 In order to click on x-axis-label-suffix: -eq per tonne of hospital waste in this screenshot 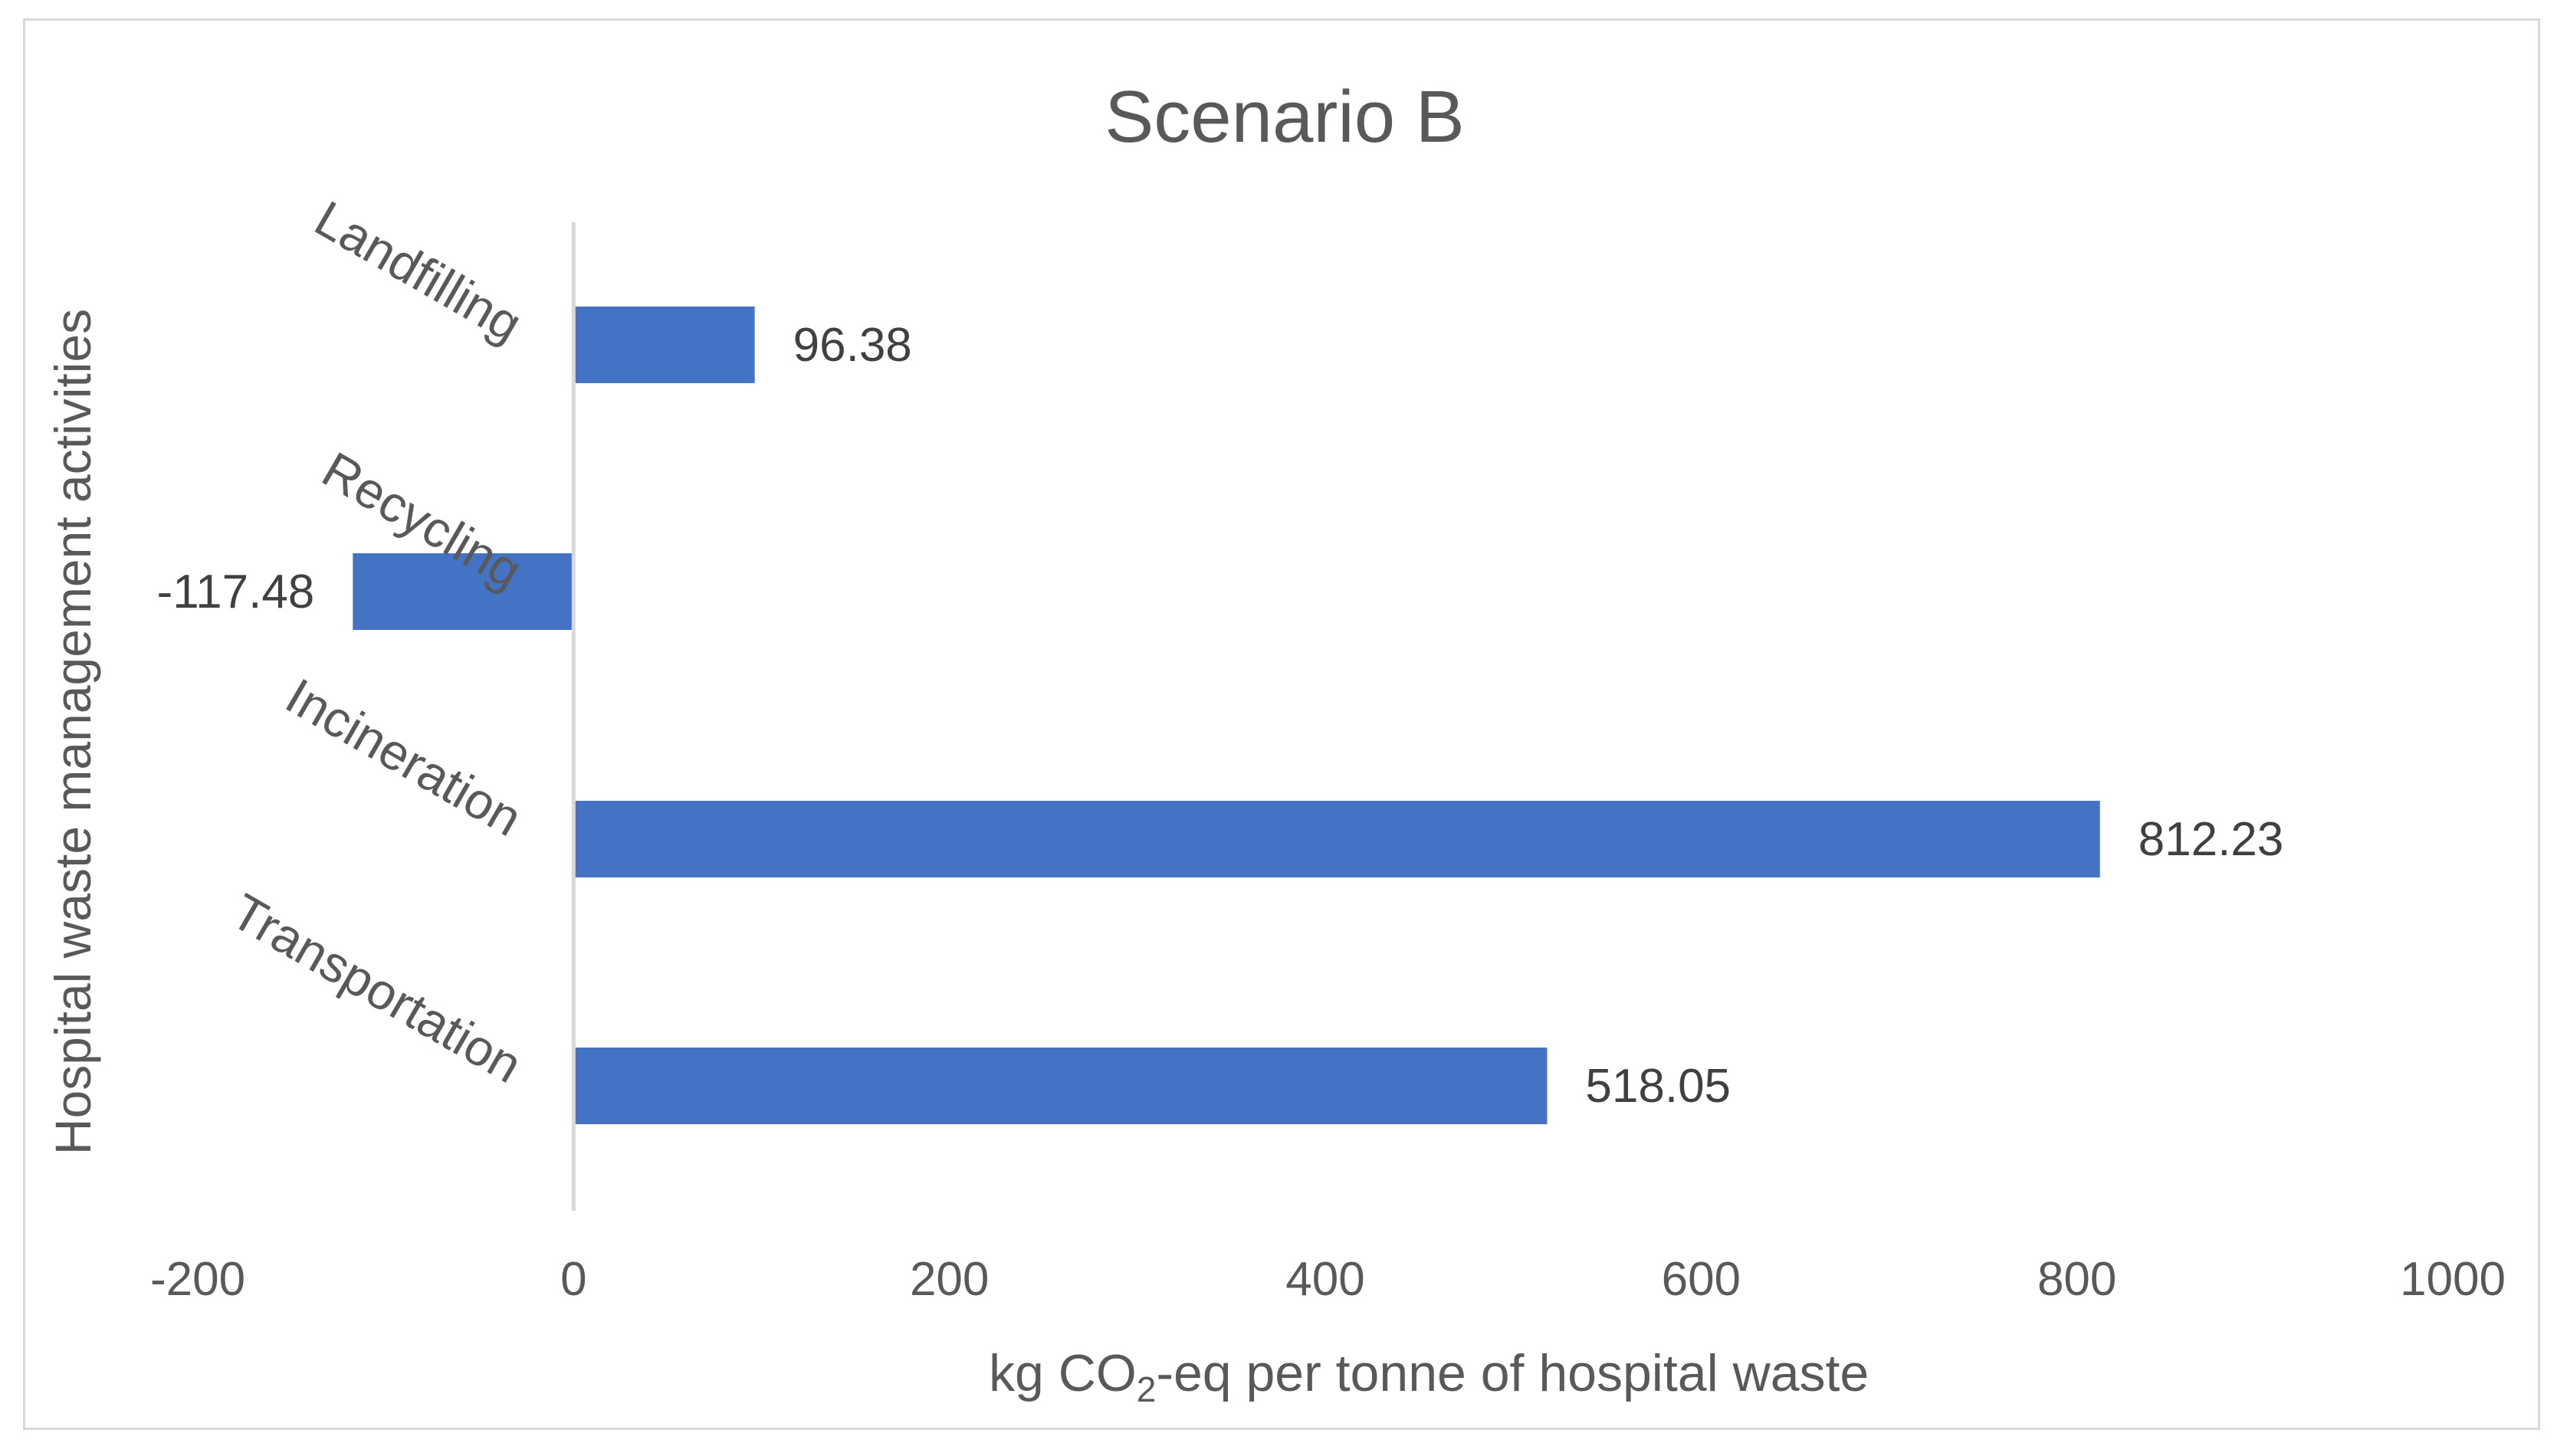, I will do `click(1512, 1373)`.